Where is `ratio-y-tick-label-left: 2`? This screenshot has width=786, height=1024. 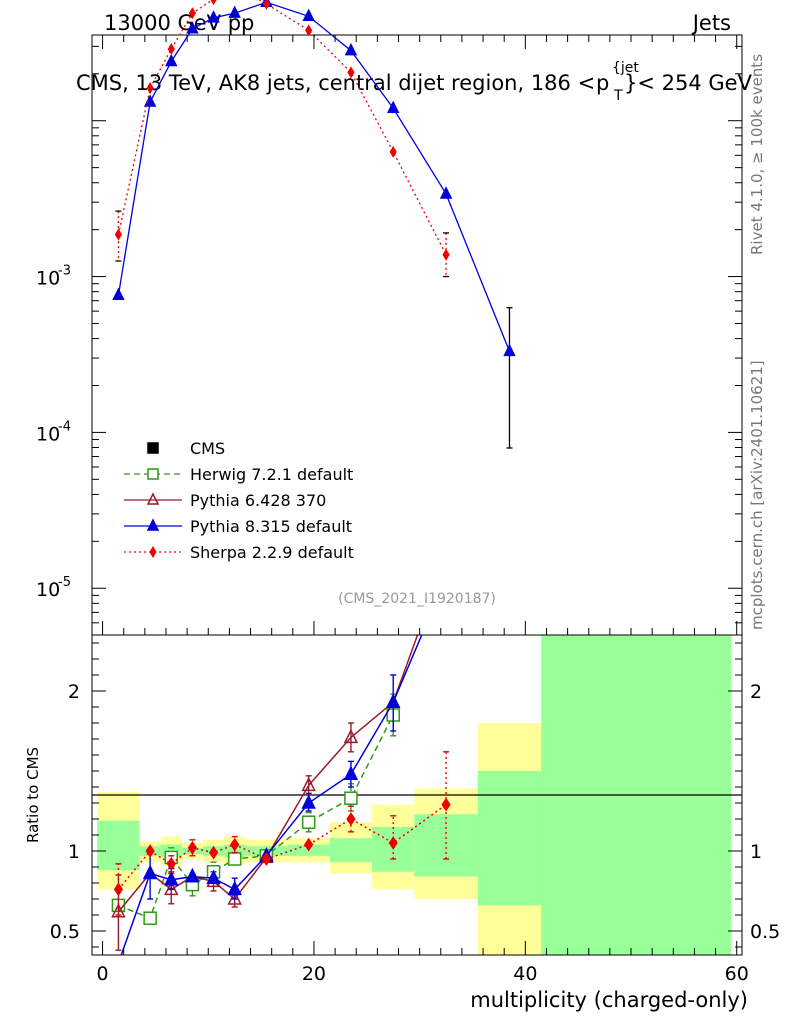 ratio-y-tick-label-left: 2 is located at coordinates (74, 692).